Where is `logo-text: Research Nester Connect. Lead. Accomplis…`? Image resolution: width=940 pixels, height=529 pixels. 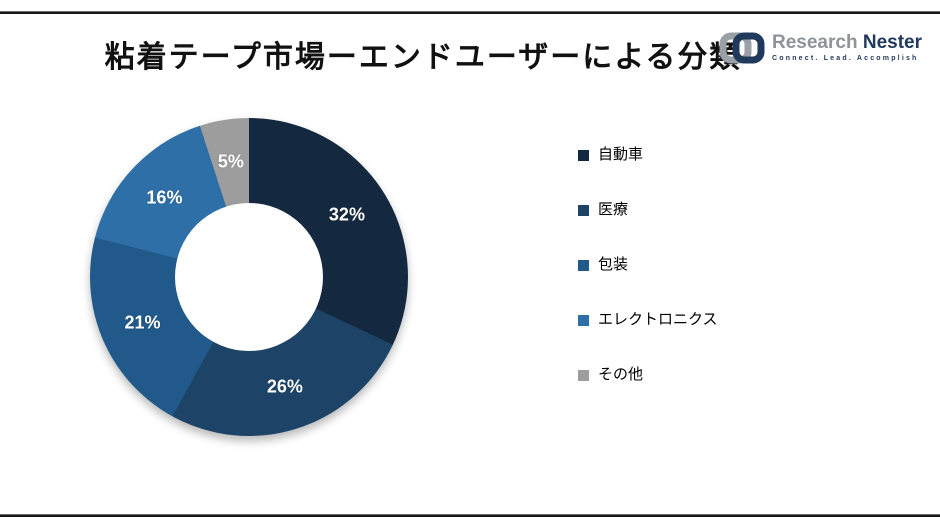 logo-text: Research Nester Connect. Lead. Accomplis… is located at coordinates (847, 46).